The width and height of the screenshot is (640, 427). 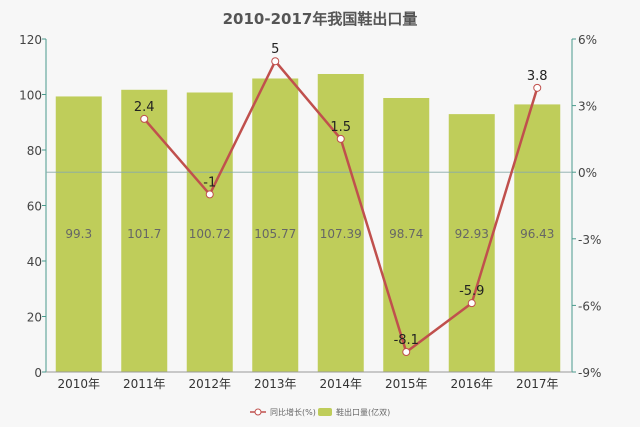 I want to click on bar-label: 98.74, so click(x=406, y=234).